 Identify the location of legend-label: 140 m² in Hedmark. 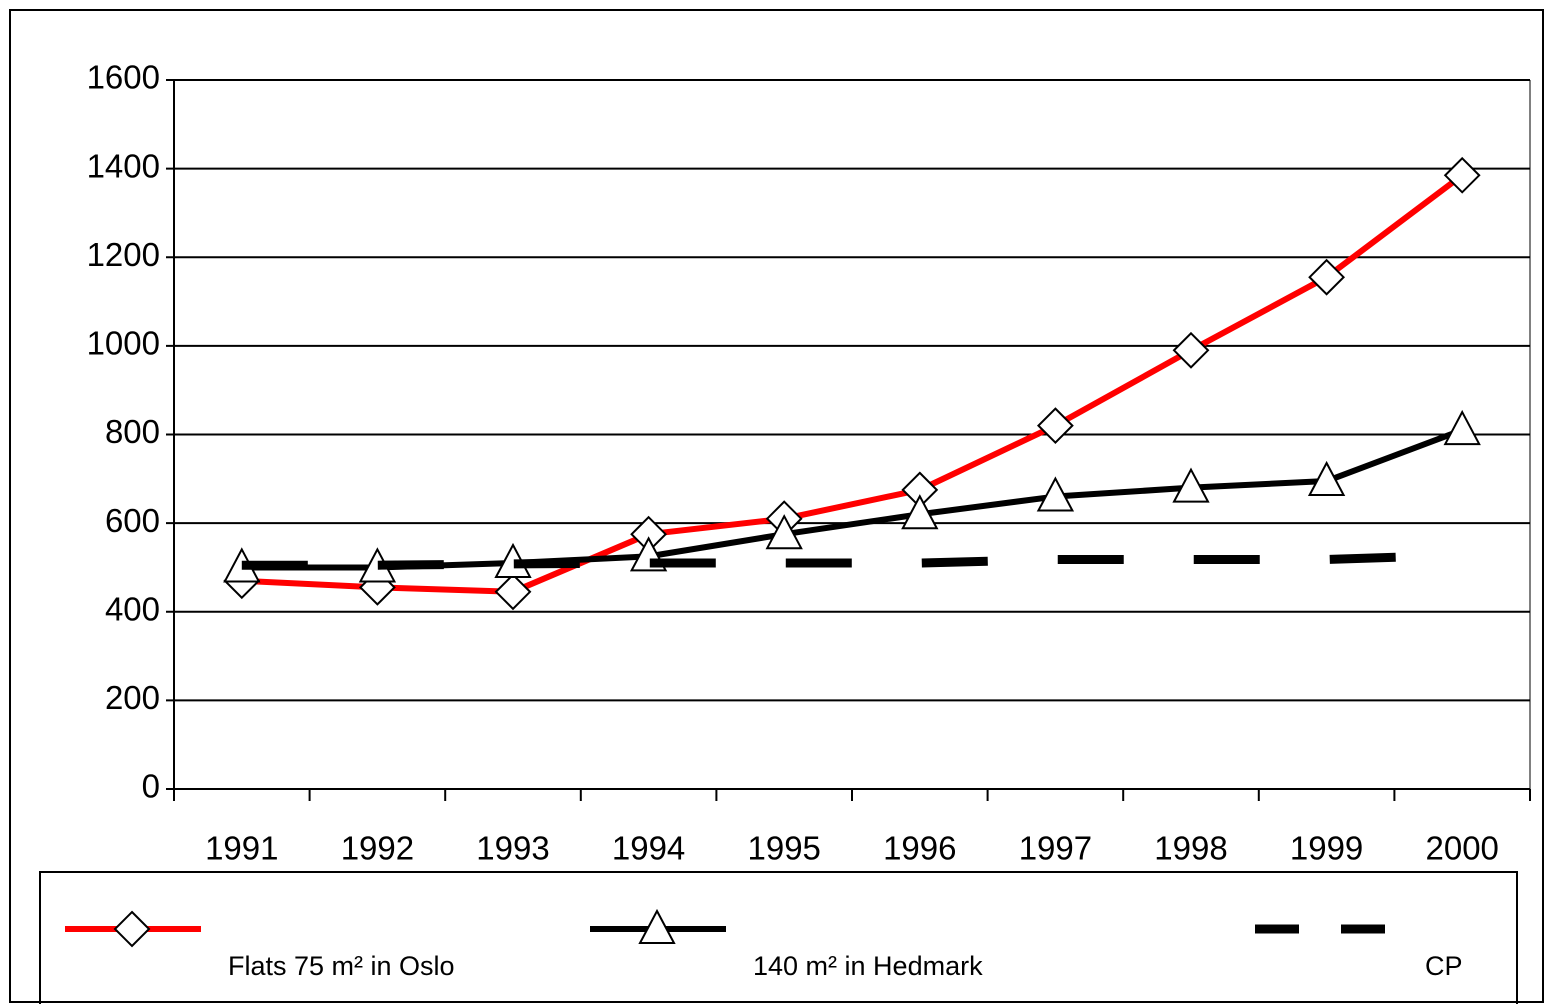
(868, 966).